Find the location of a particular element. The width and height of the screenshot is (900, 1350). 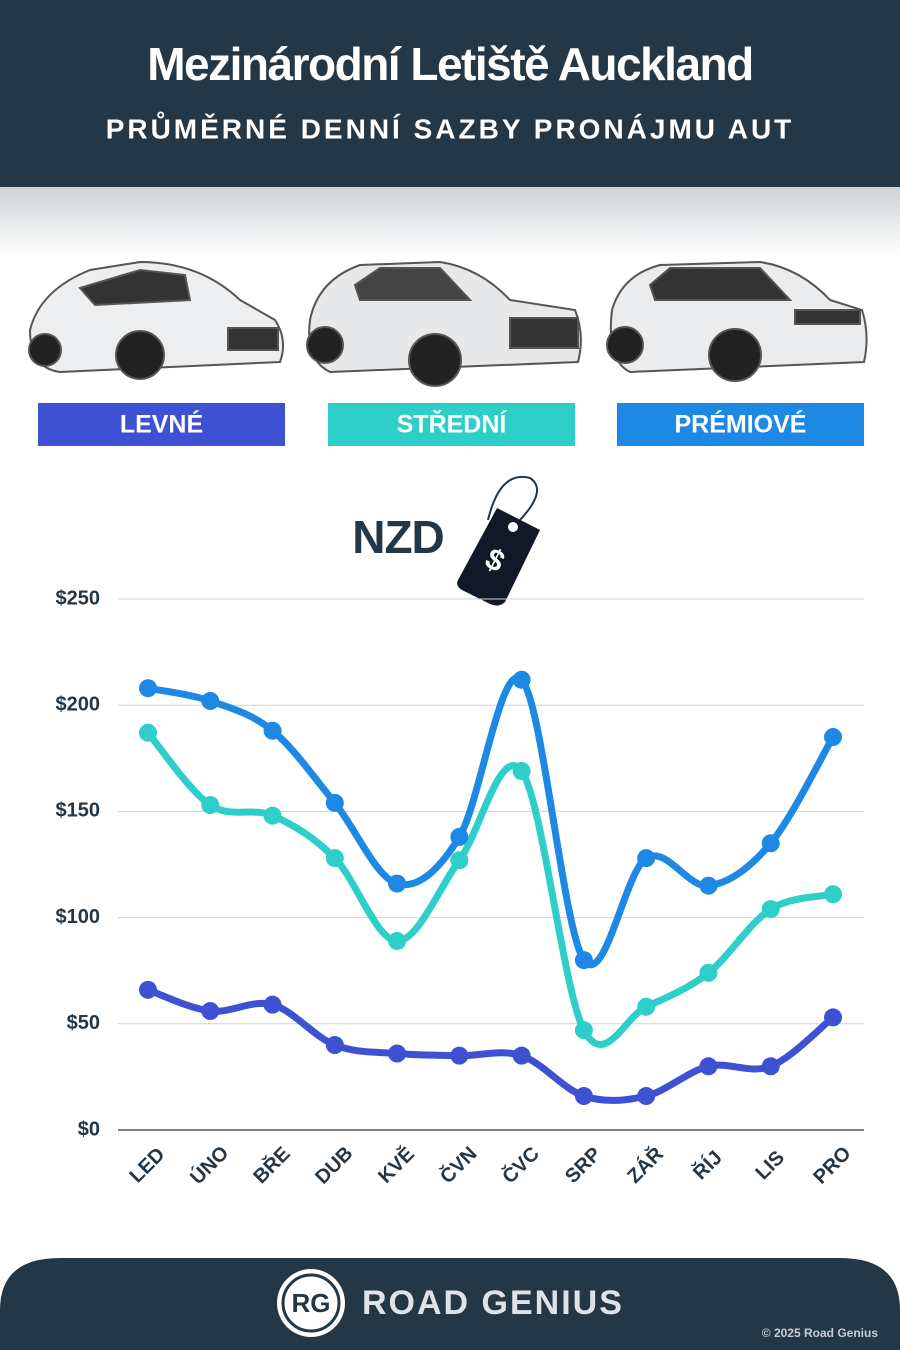

y-tick-label: $200 is located at coordinates (78, 704).